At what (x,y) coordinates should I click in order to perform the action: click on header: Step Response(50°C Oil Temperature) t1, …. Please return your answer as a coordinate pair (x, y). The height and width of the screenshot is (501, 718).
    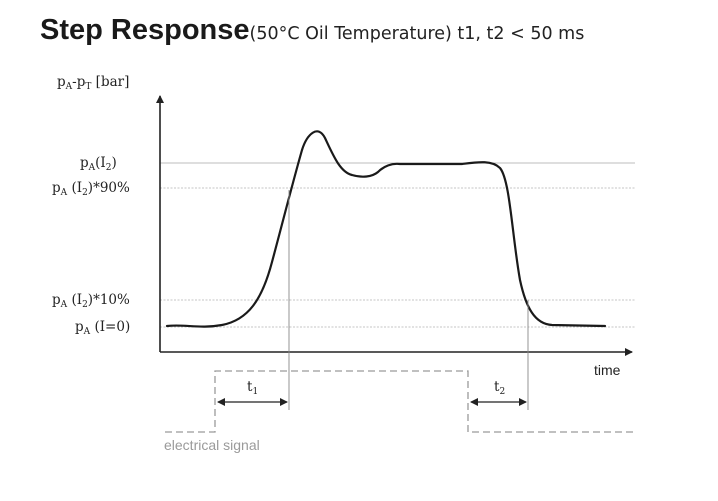
    Looking at the image, I should click on (312, 30).